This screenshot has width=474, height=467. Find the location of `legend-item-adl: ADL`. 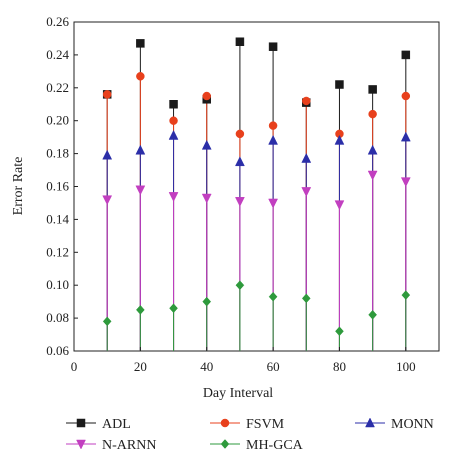

legend-item-adl: ADL is located at coordinates (98, 424).